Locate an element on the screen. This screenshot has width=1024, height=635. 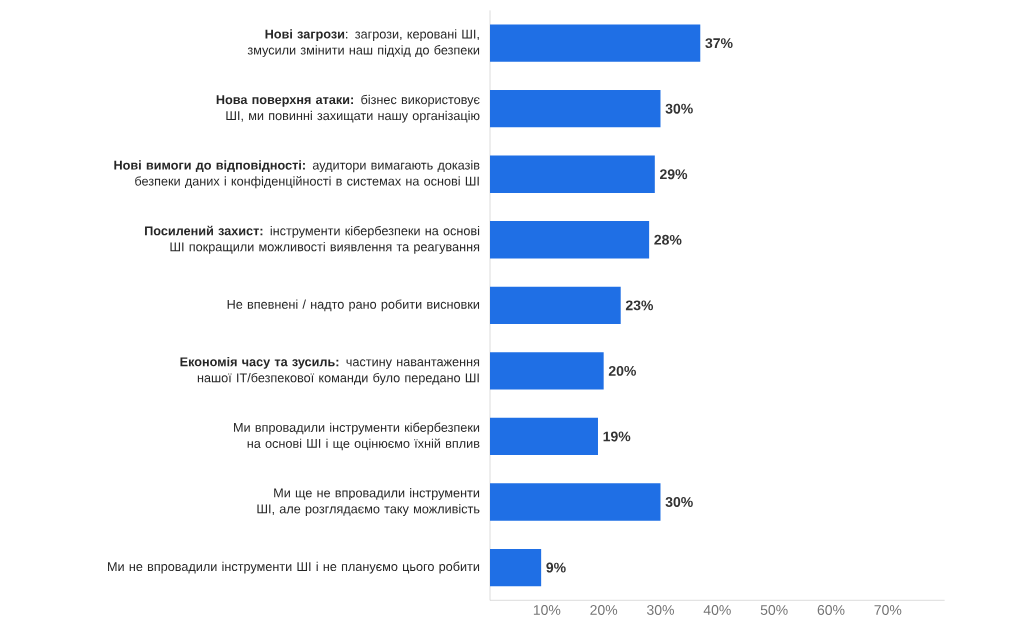
y-tick-label: Нові загрози: загрози, керовані ШІ, змусили змінити наш підхід до безпеки is located at coordinates (363, 43).